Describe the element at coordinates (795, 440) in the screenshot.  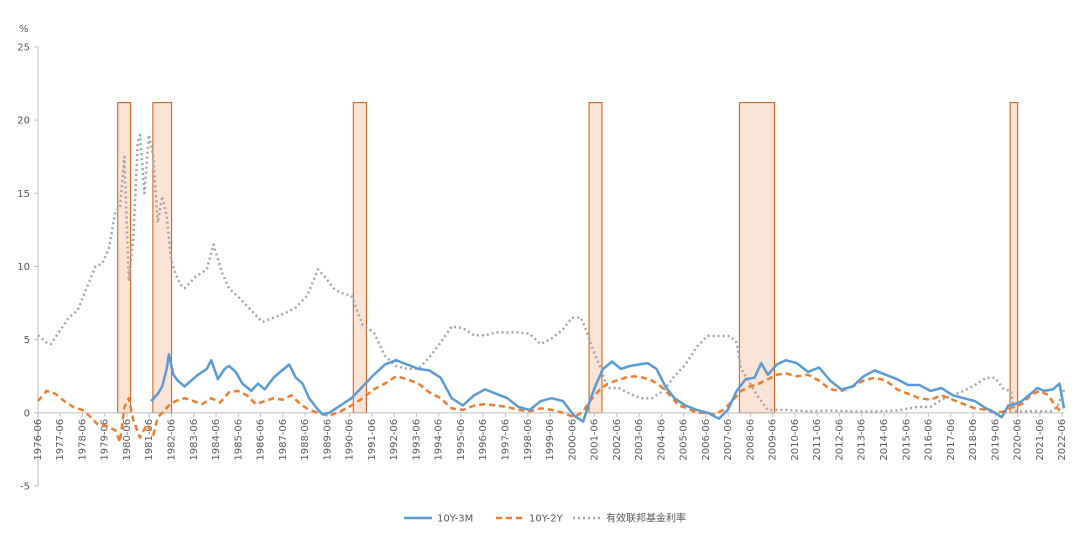
I see `x-tick-label: 2010-06` at that location.